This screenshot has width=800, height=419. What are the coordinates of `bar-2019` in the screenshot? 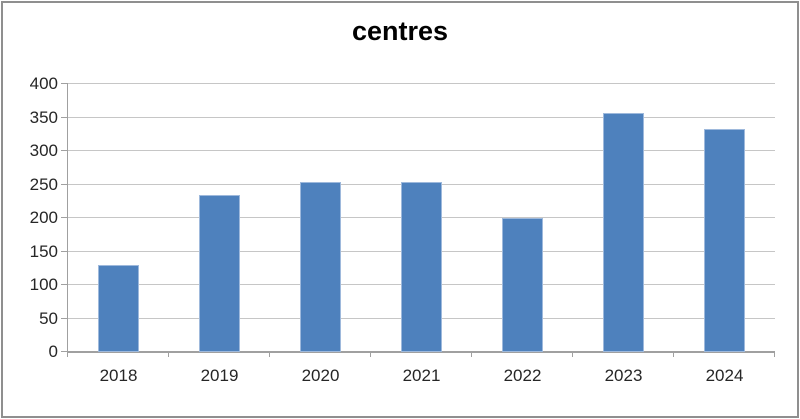 It's located at (219, 273).